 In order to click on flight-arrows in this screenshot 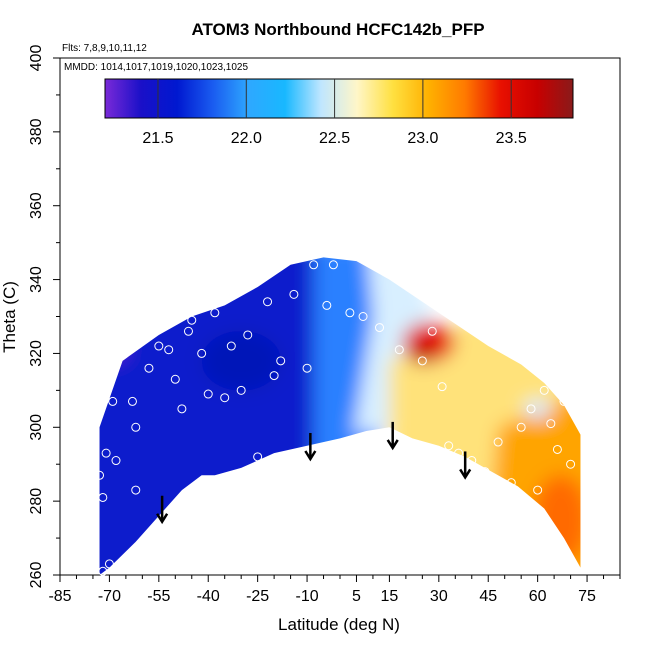, I will do `click(314, 473)`.